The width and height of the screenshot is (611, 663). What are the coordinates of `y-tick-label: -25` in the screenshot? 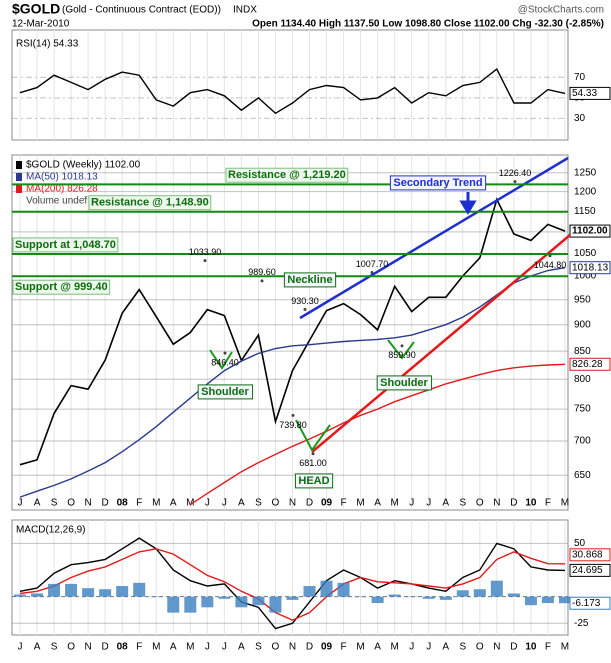 It's located at (581, 623).